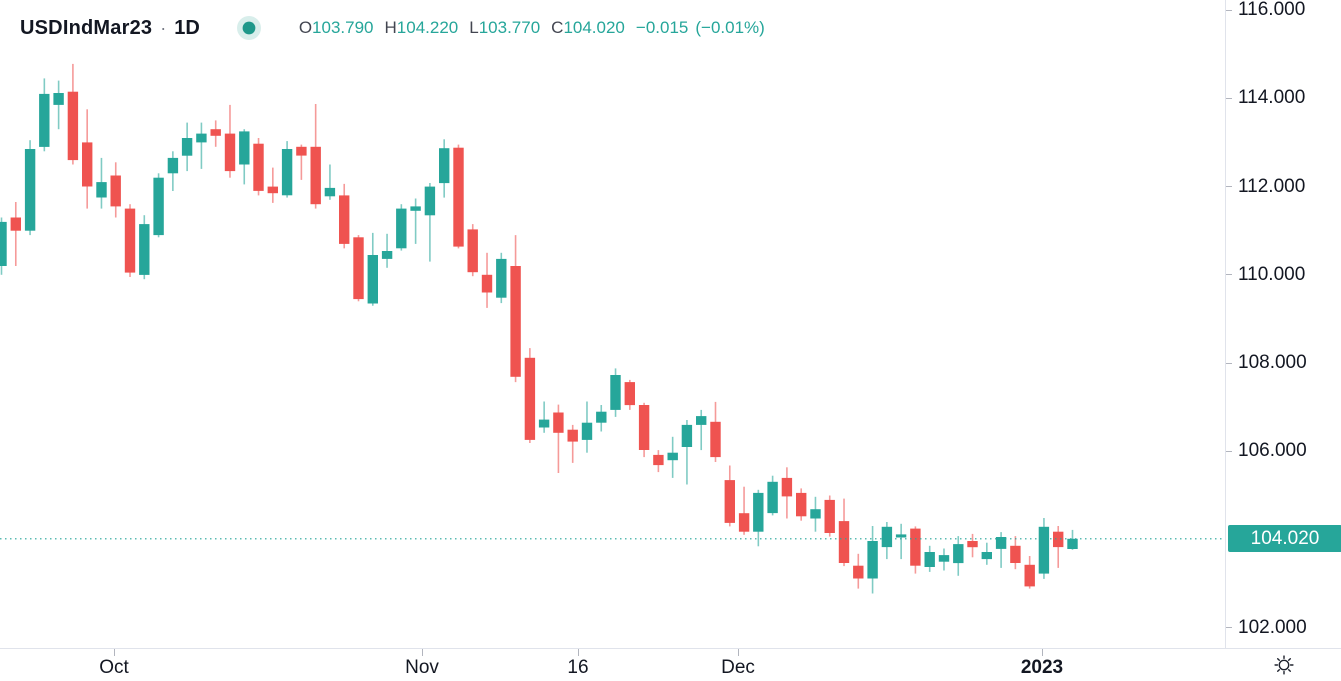 Image resolution: width=1341 pixels, height=681 pixels. What do you see at coordinates (114, 667) in the screenshot?
I see `time-tick-label: Oct` at bounding box center [114, 667].